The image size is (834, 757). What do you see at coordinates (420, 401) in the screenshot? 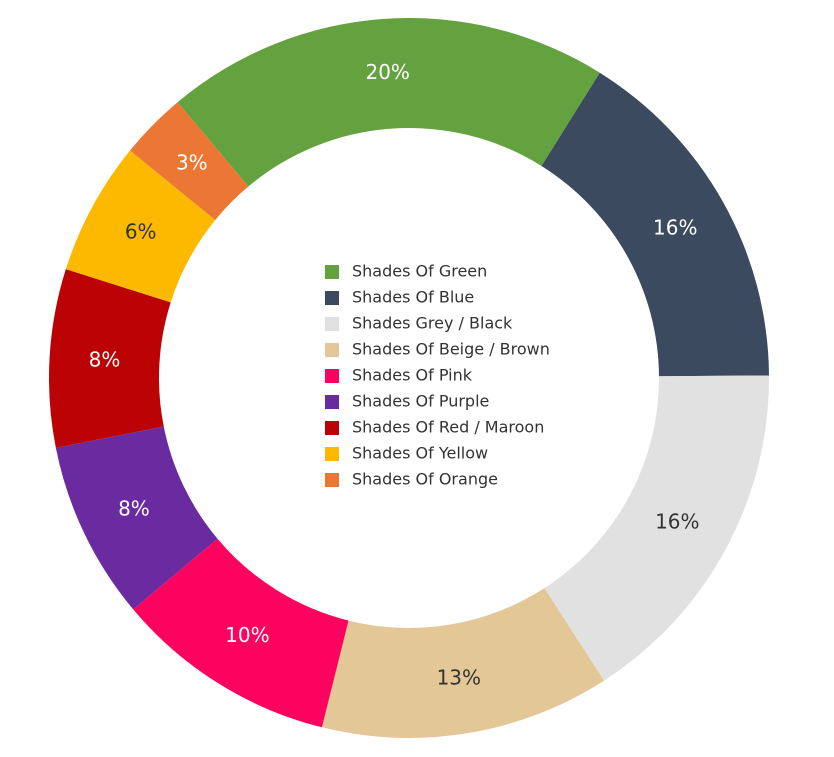
I see `legend-label: Shades Of Purple` at bounding box center [420, 401].